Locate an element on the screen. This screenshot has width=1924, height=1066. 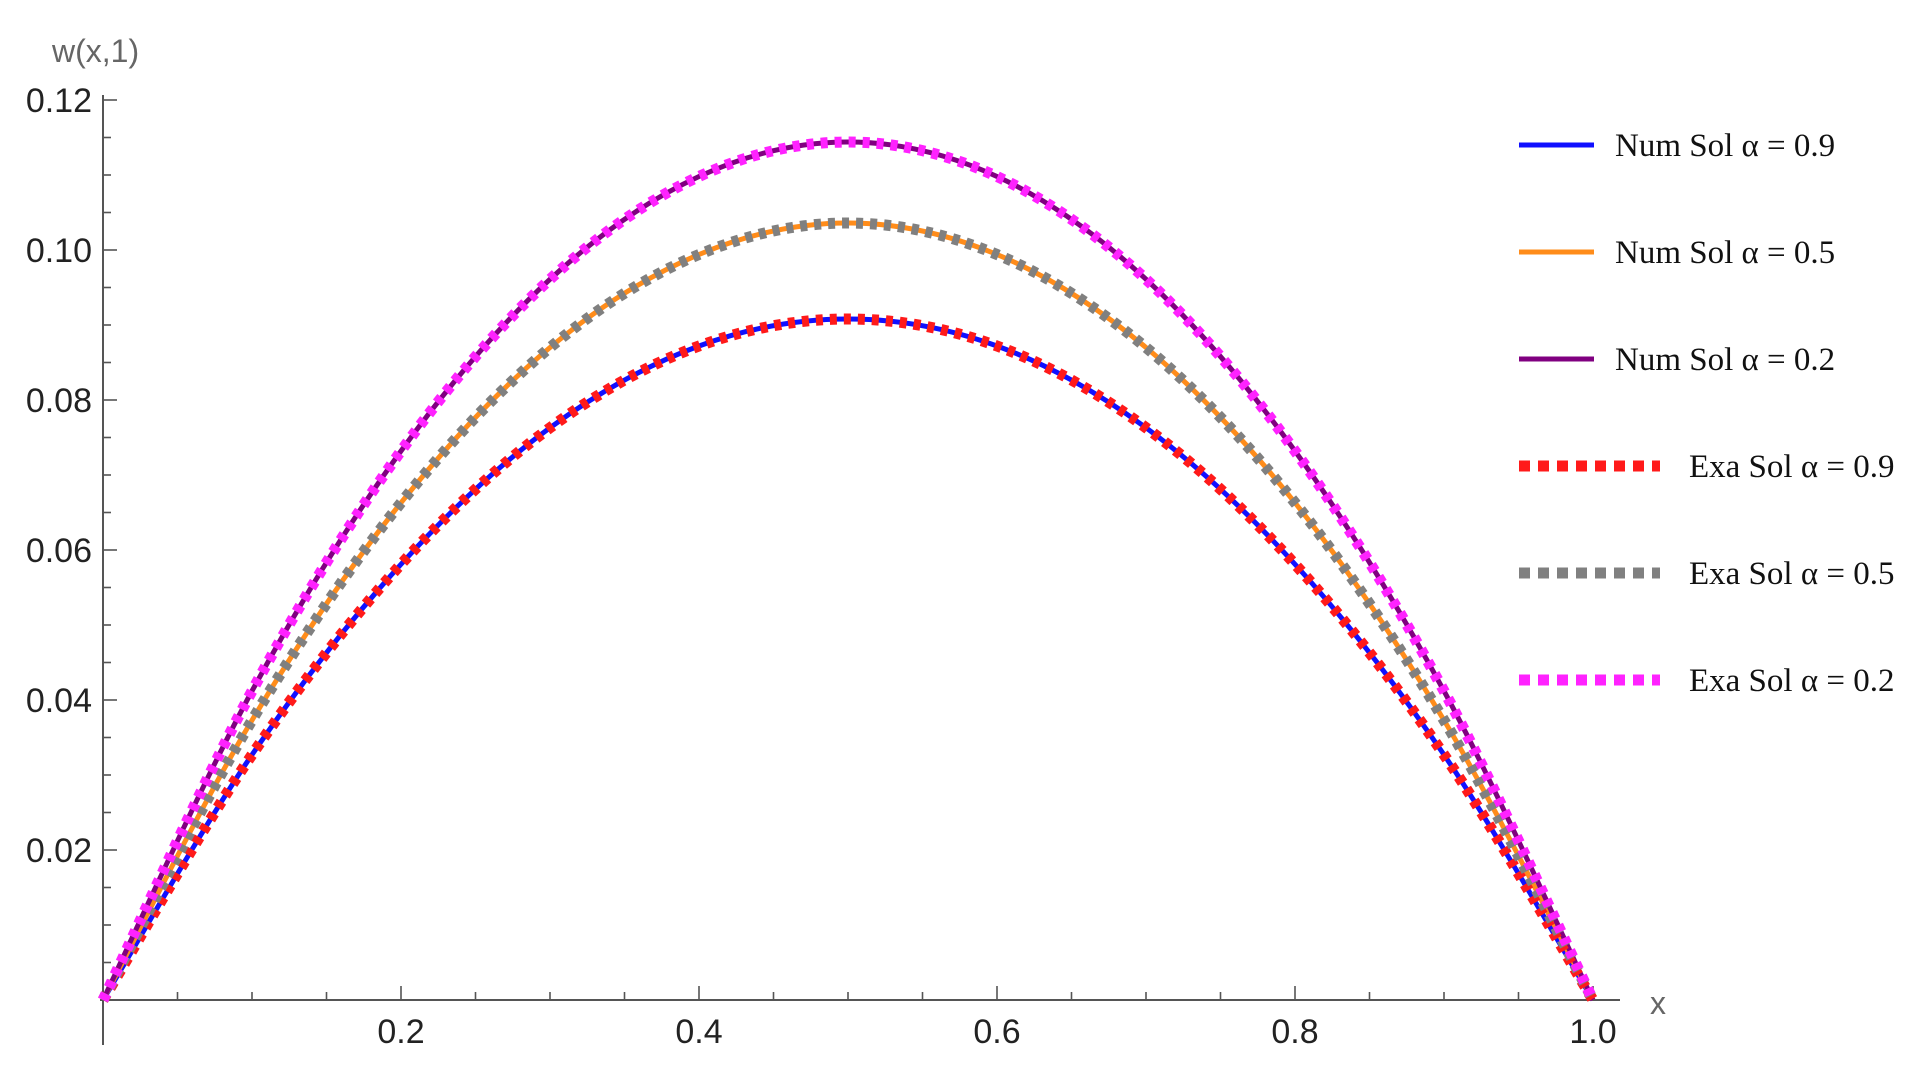
legend-label: Exa Sol α = 0.2 is located at coordinates (1791, 681).